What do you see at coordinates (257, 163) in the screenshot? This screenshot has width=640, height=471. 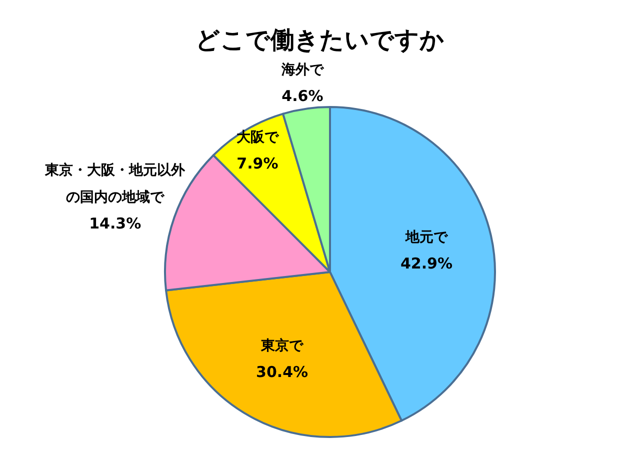 I see `data-label: 7.9%` at bounding box center [257, 163].